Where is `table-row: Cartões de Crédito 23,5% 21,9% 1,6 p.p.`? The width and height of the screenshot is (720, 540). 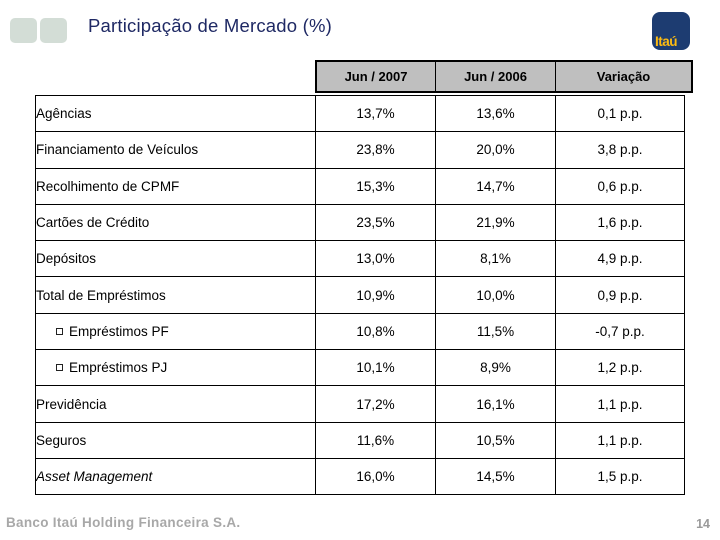
table-row: Cartões de Crédito 23,5% 21,9% 1,6 p.p. is located at coordinates (360, 222).